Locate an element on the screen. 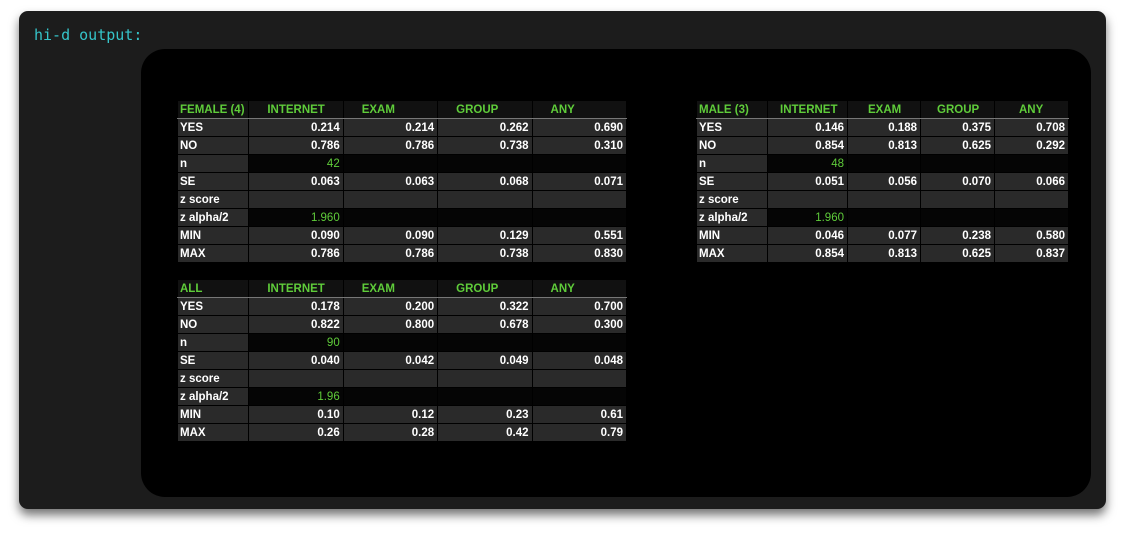 This screenshot has height=539, width=1125. table-cell: 0.056 is located at coordinates (884, 181).